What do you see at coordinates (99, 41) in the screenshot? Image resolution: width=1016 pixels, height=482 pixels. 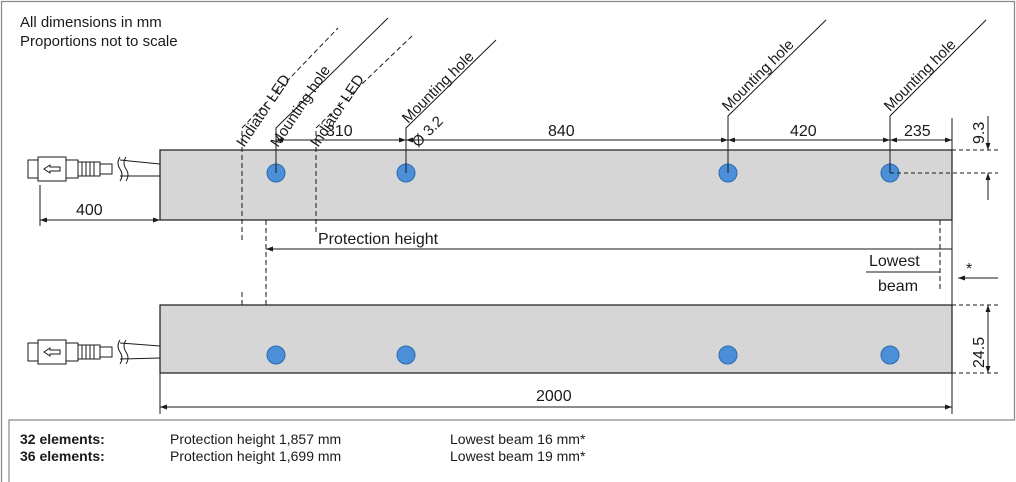 I see `note-proportions: Proportions not to scale` at bounding box center [99, 41].